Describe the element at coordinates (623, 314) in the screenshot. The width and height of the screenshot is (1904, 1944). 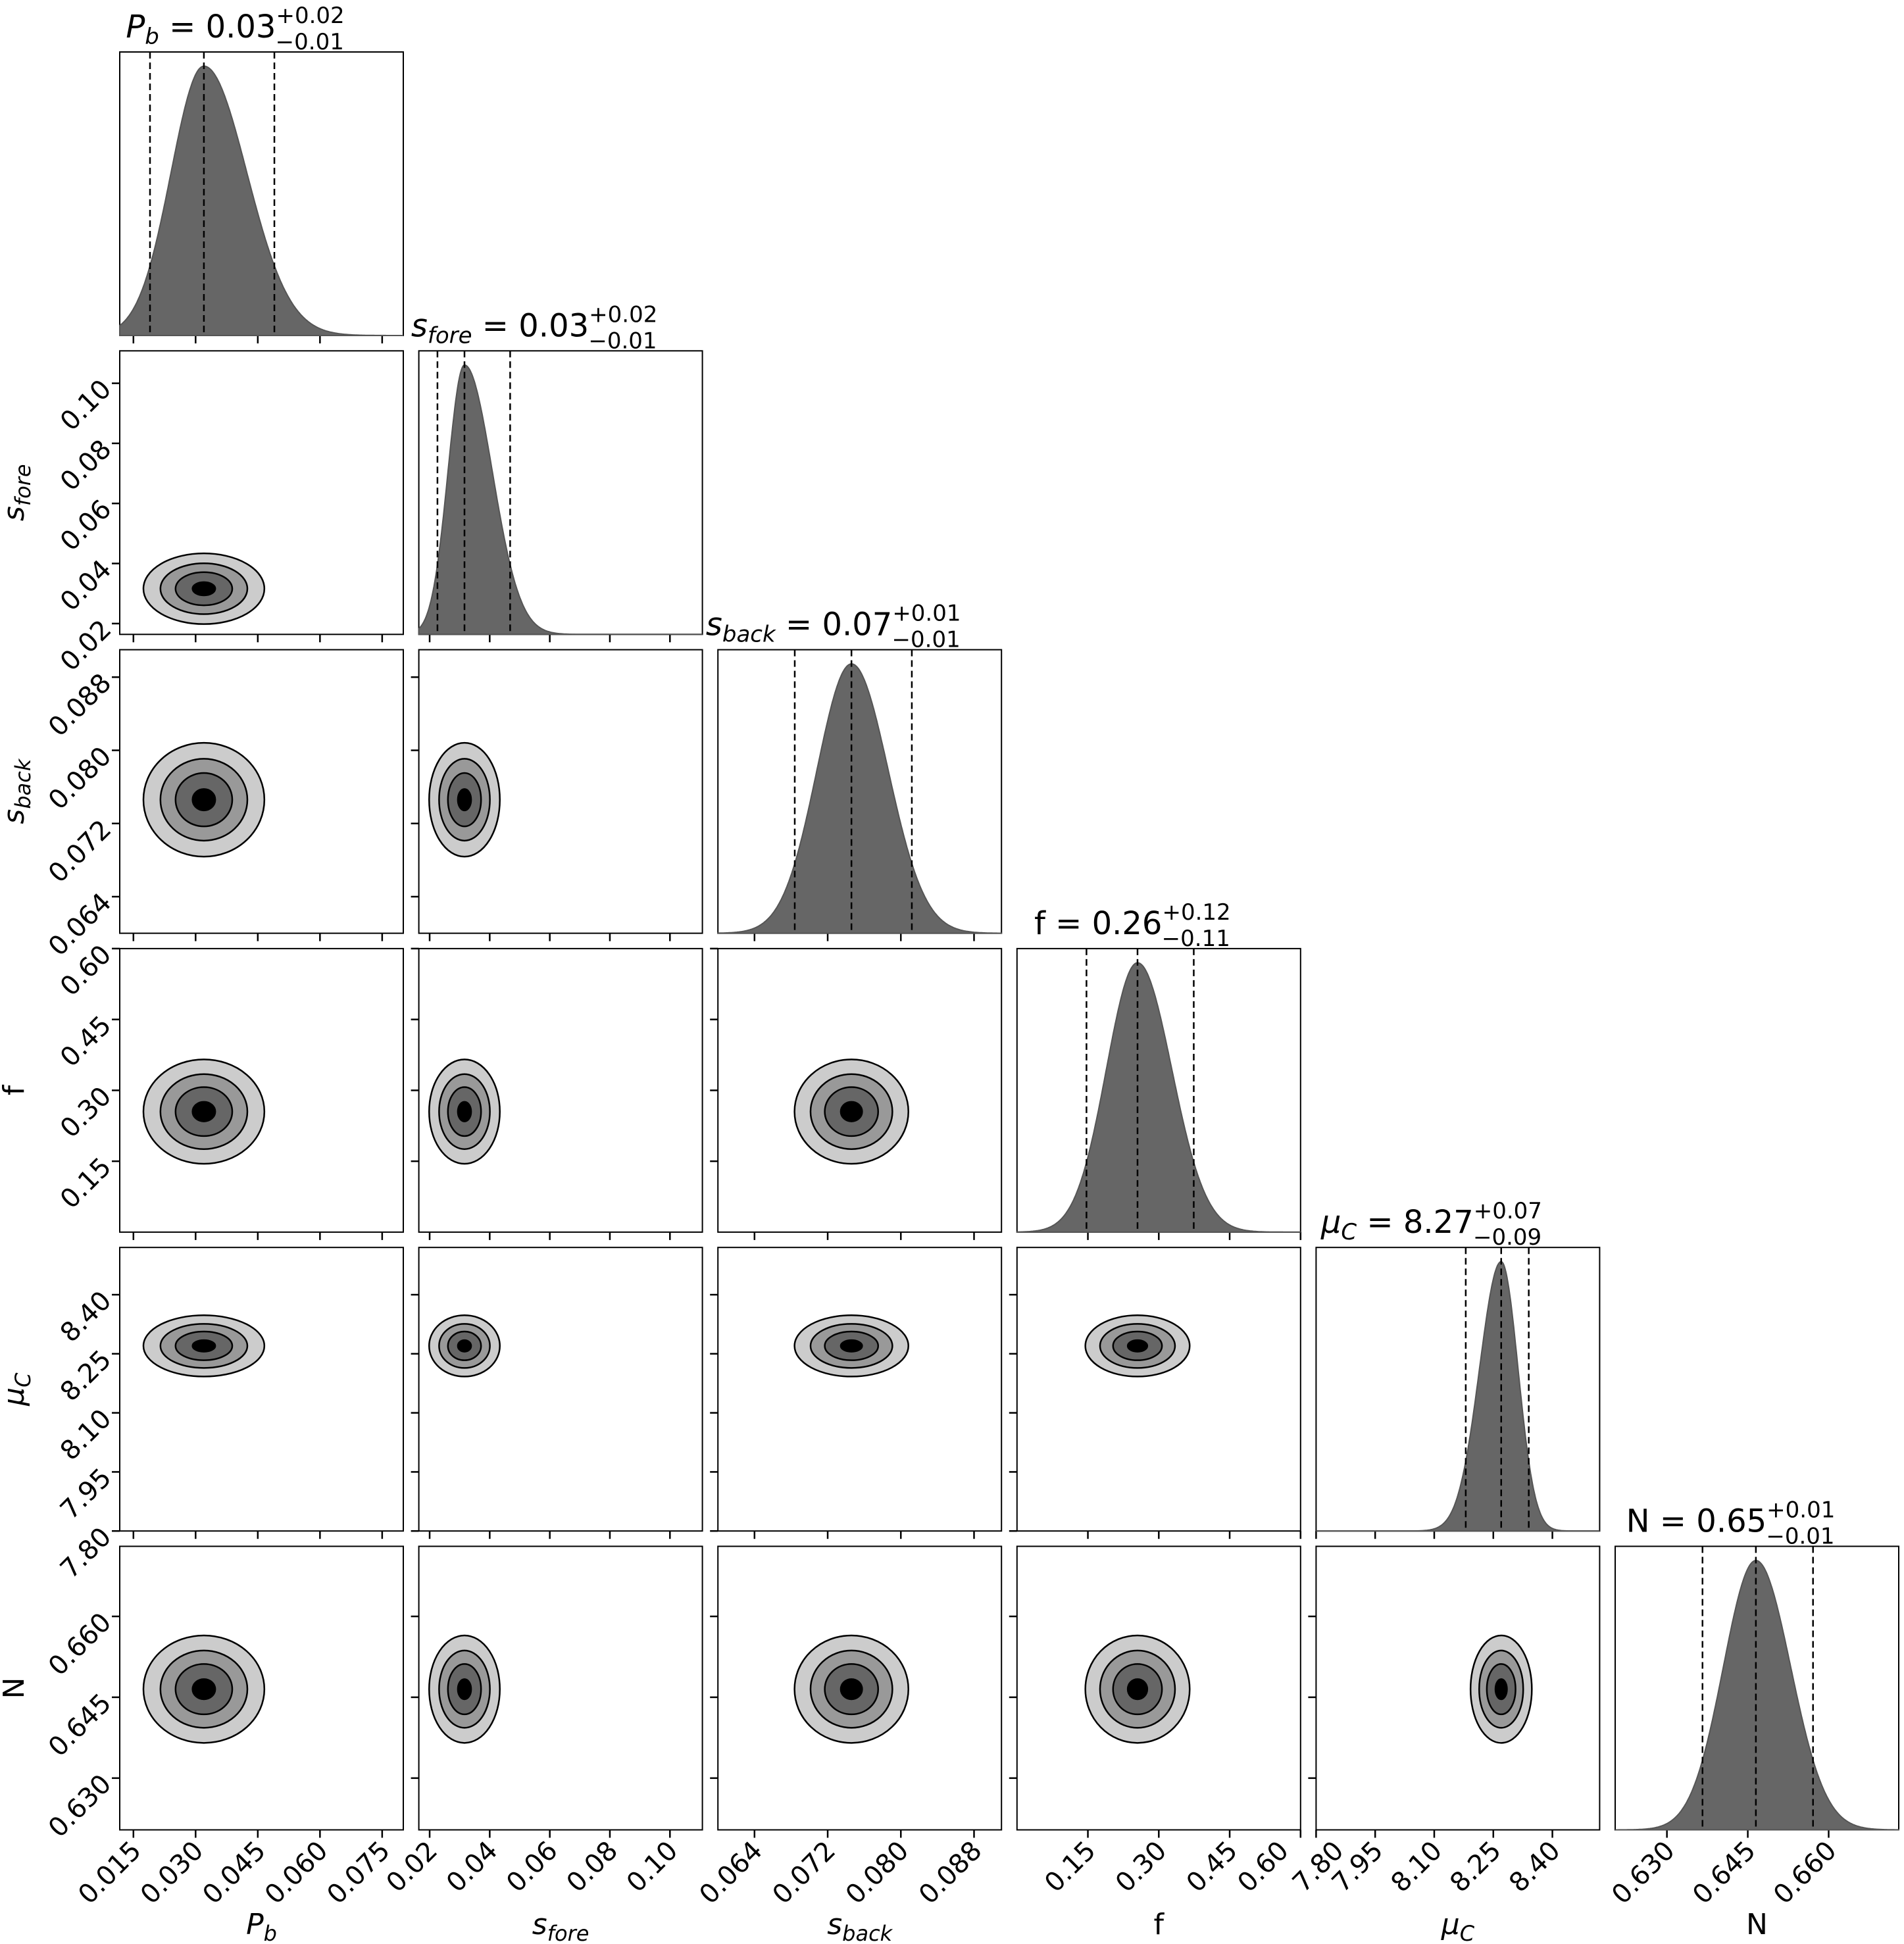
I see `title-plus: +0.02` at that location.